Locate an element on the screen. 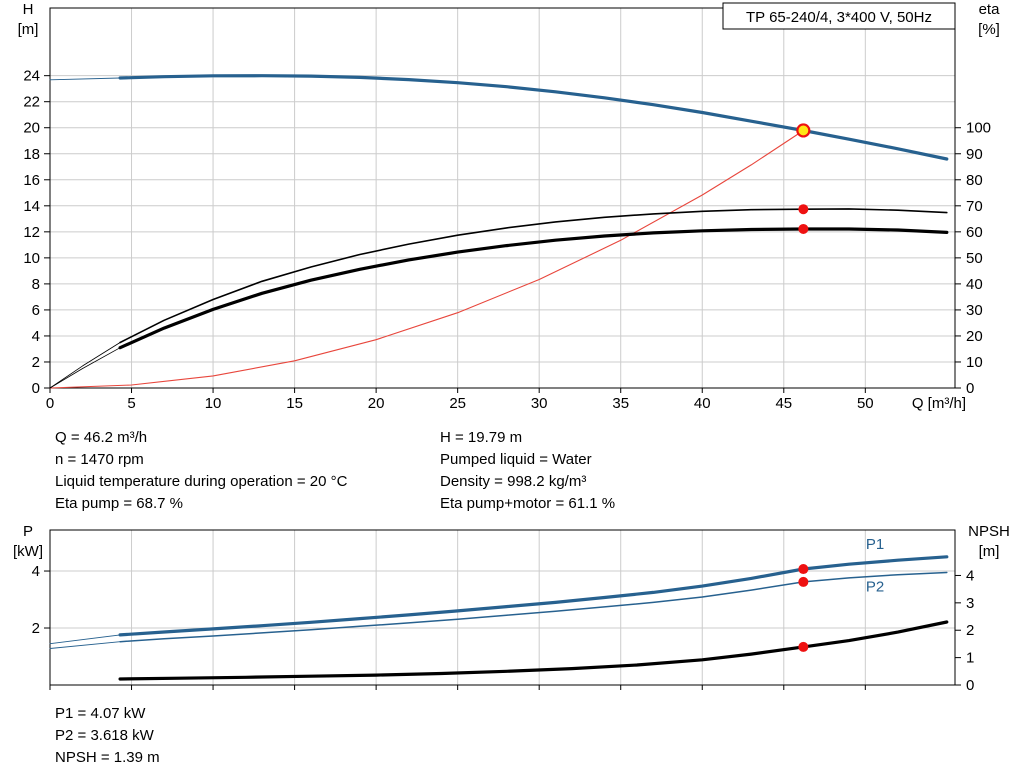 This screenshot has width=1024, height=781. head-curve is located at coordinates (533, 117).